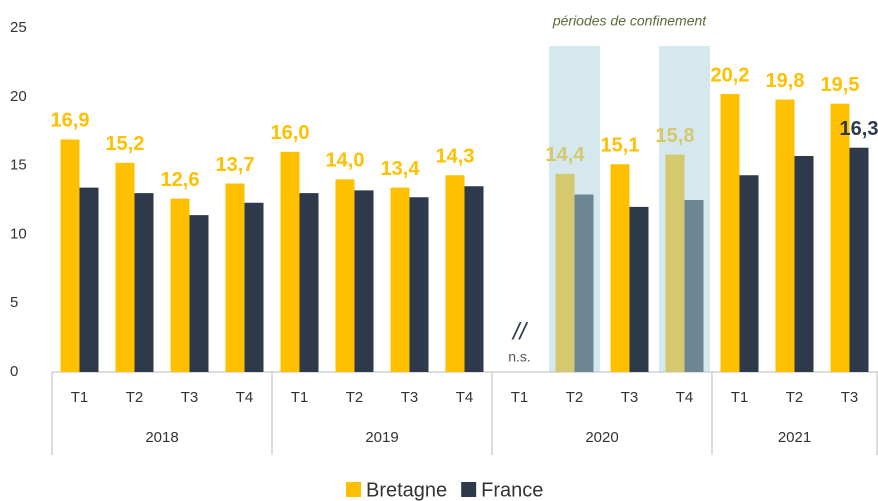 The image size is (878, 501). What do you see at coordinates (381, 437) in the screenshot?
I see `group-label: 2019` at bounding box center [381, 437].